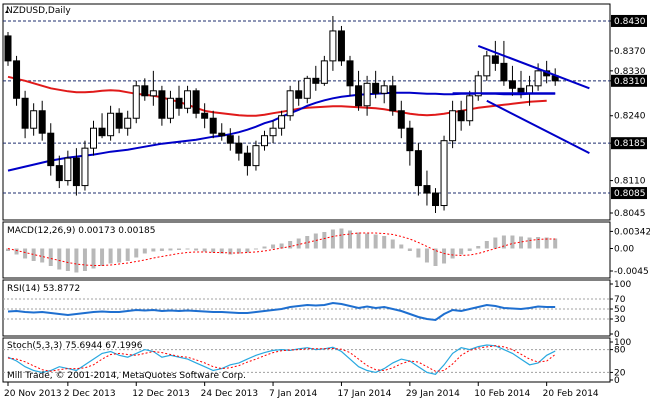 The width and height of the screenshot is (650, 400). I want to click on stoch-tick-label-1: 80, so click(620, 351).